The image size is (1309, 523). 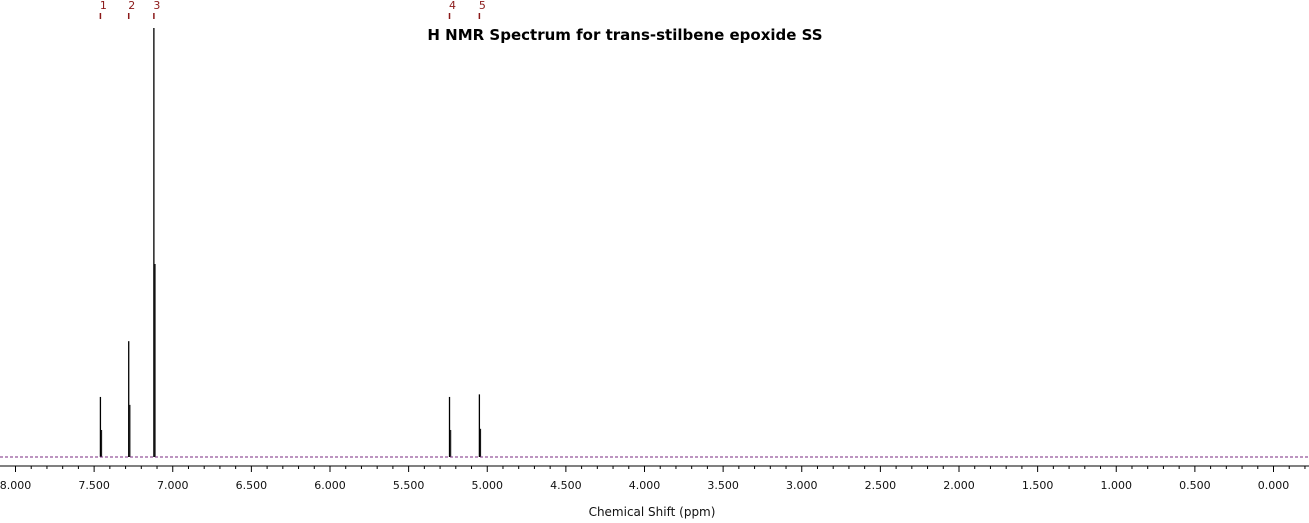 I want to click on x-tick-label: 3.000, so click(x=802, y=485).